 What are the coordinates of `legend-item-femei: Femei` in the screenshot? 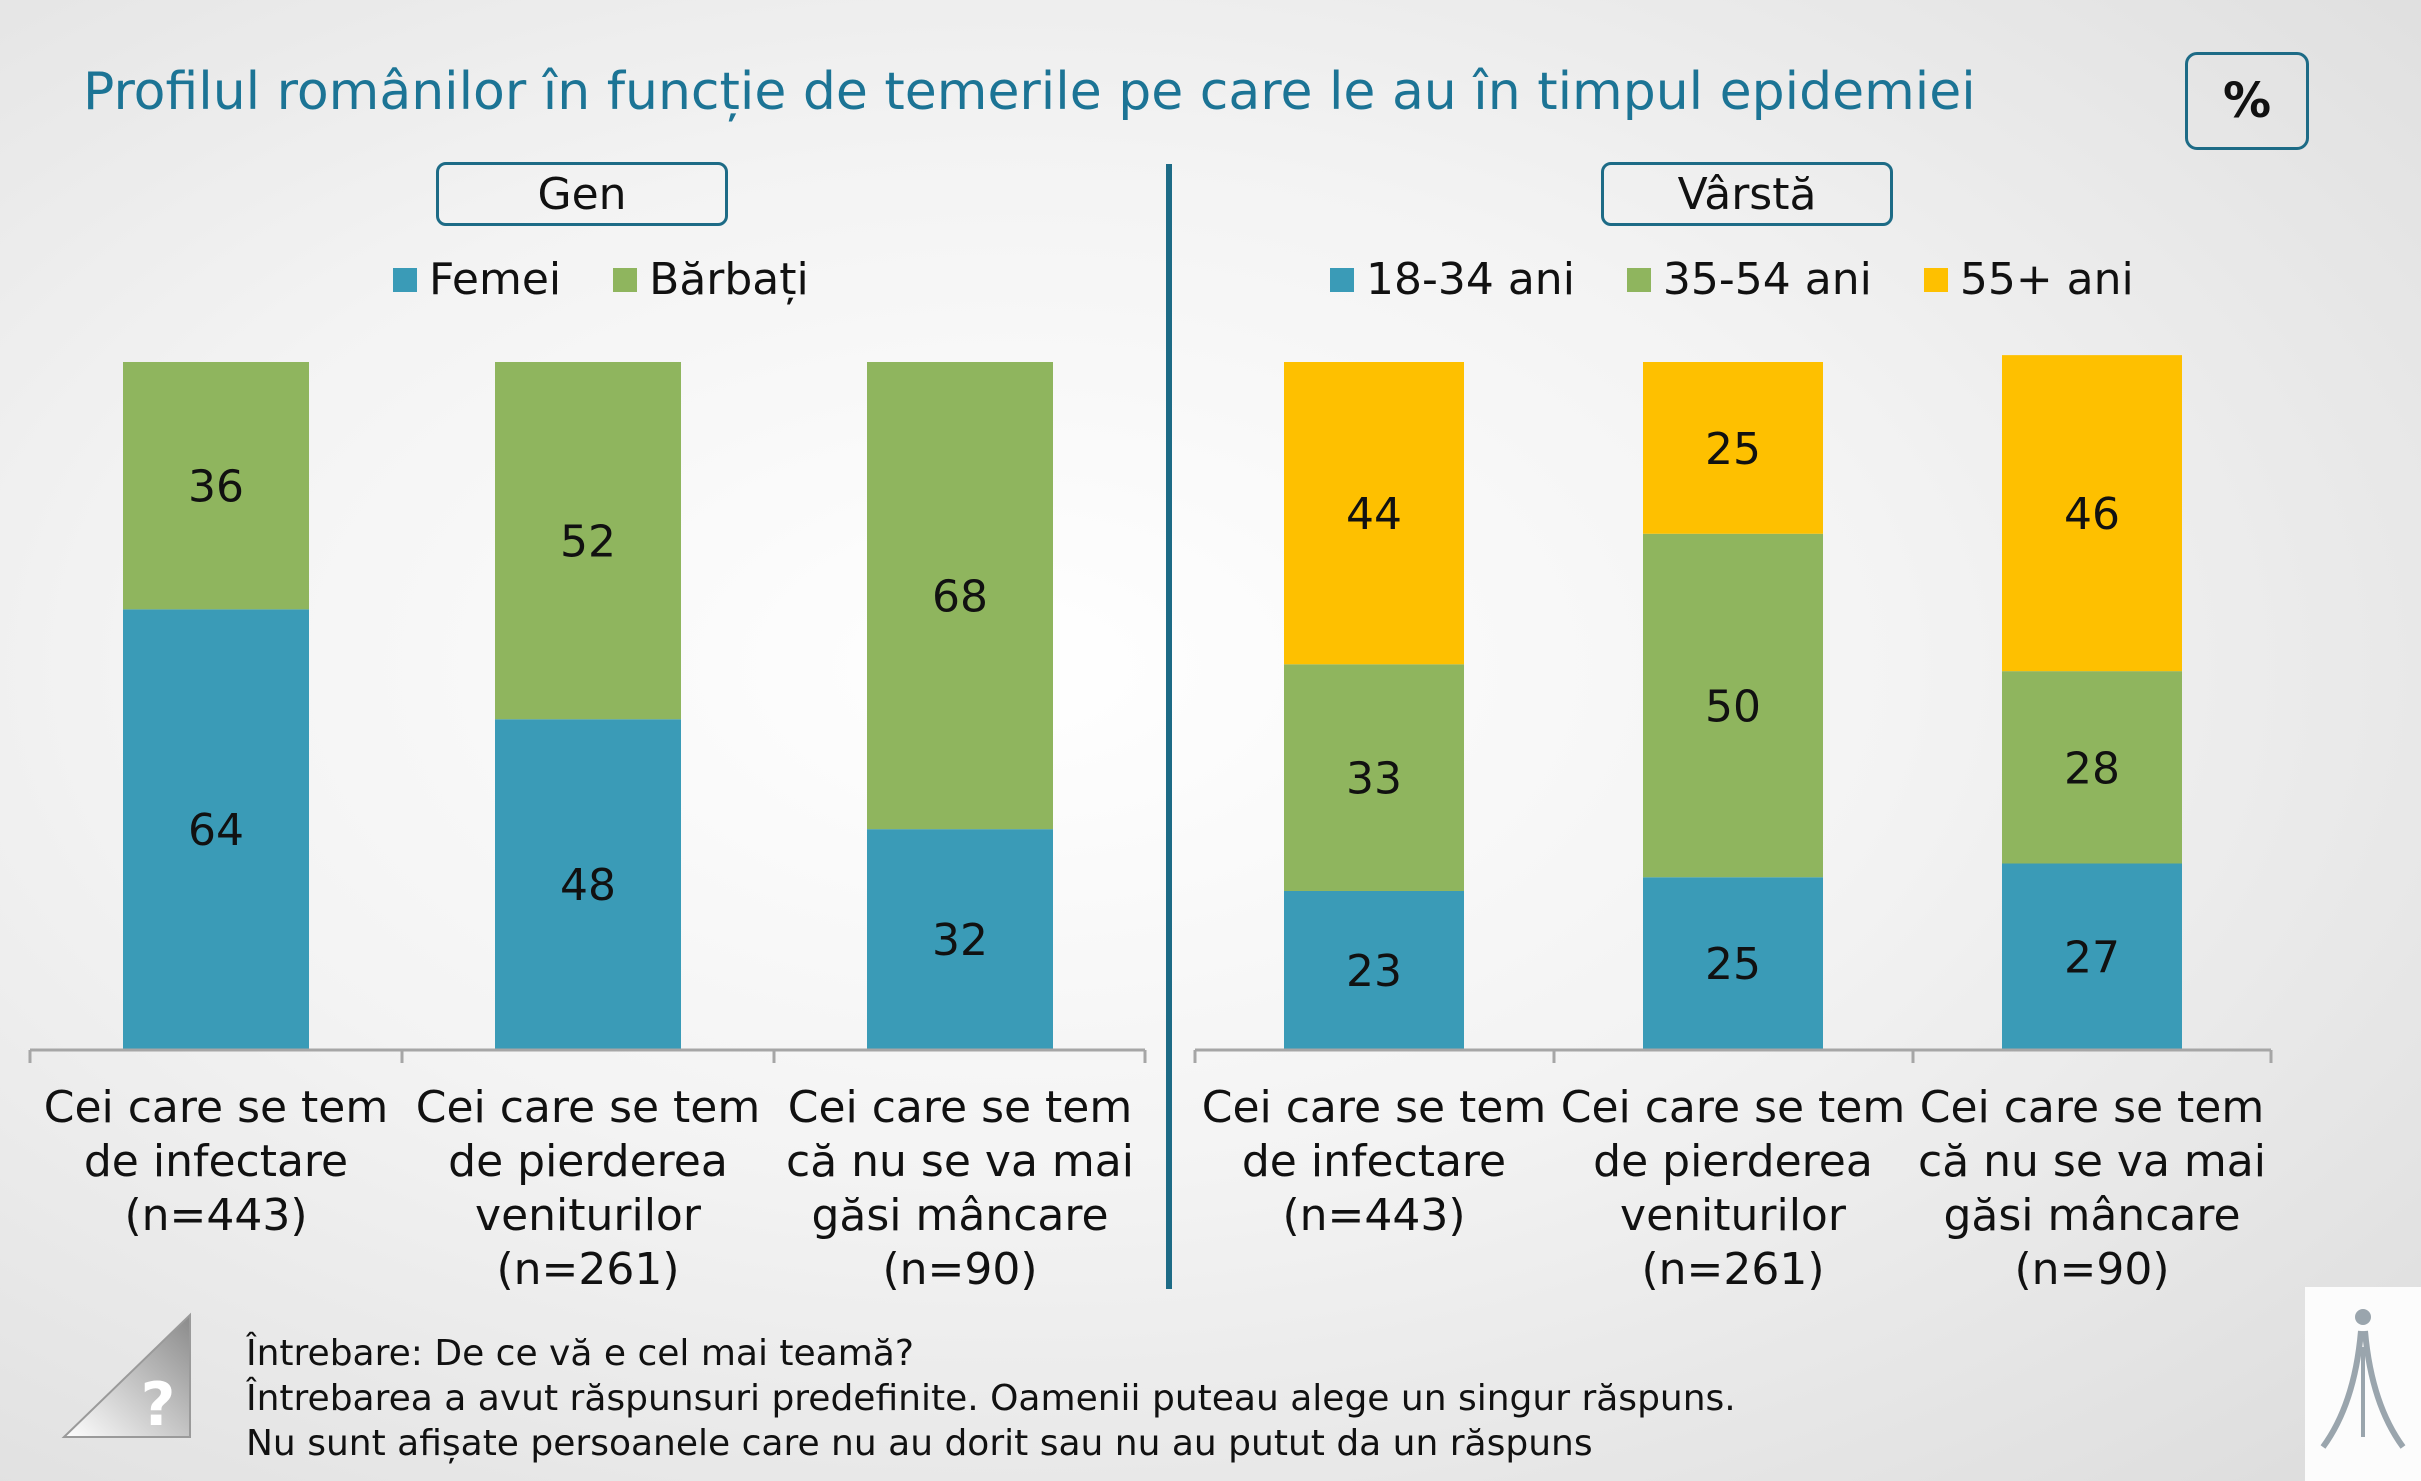 It's located at (477, 279).